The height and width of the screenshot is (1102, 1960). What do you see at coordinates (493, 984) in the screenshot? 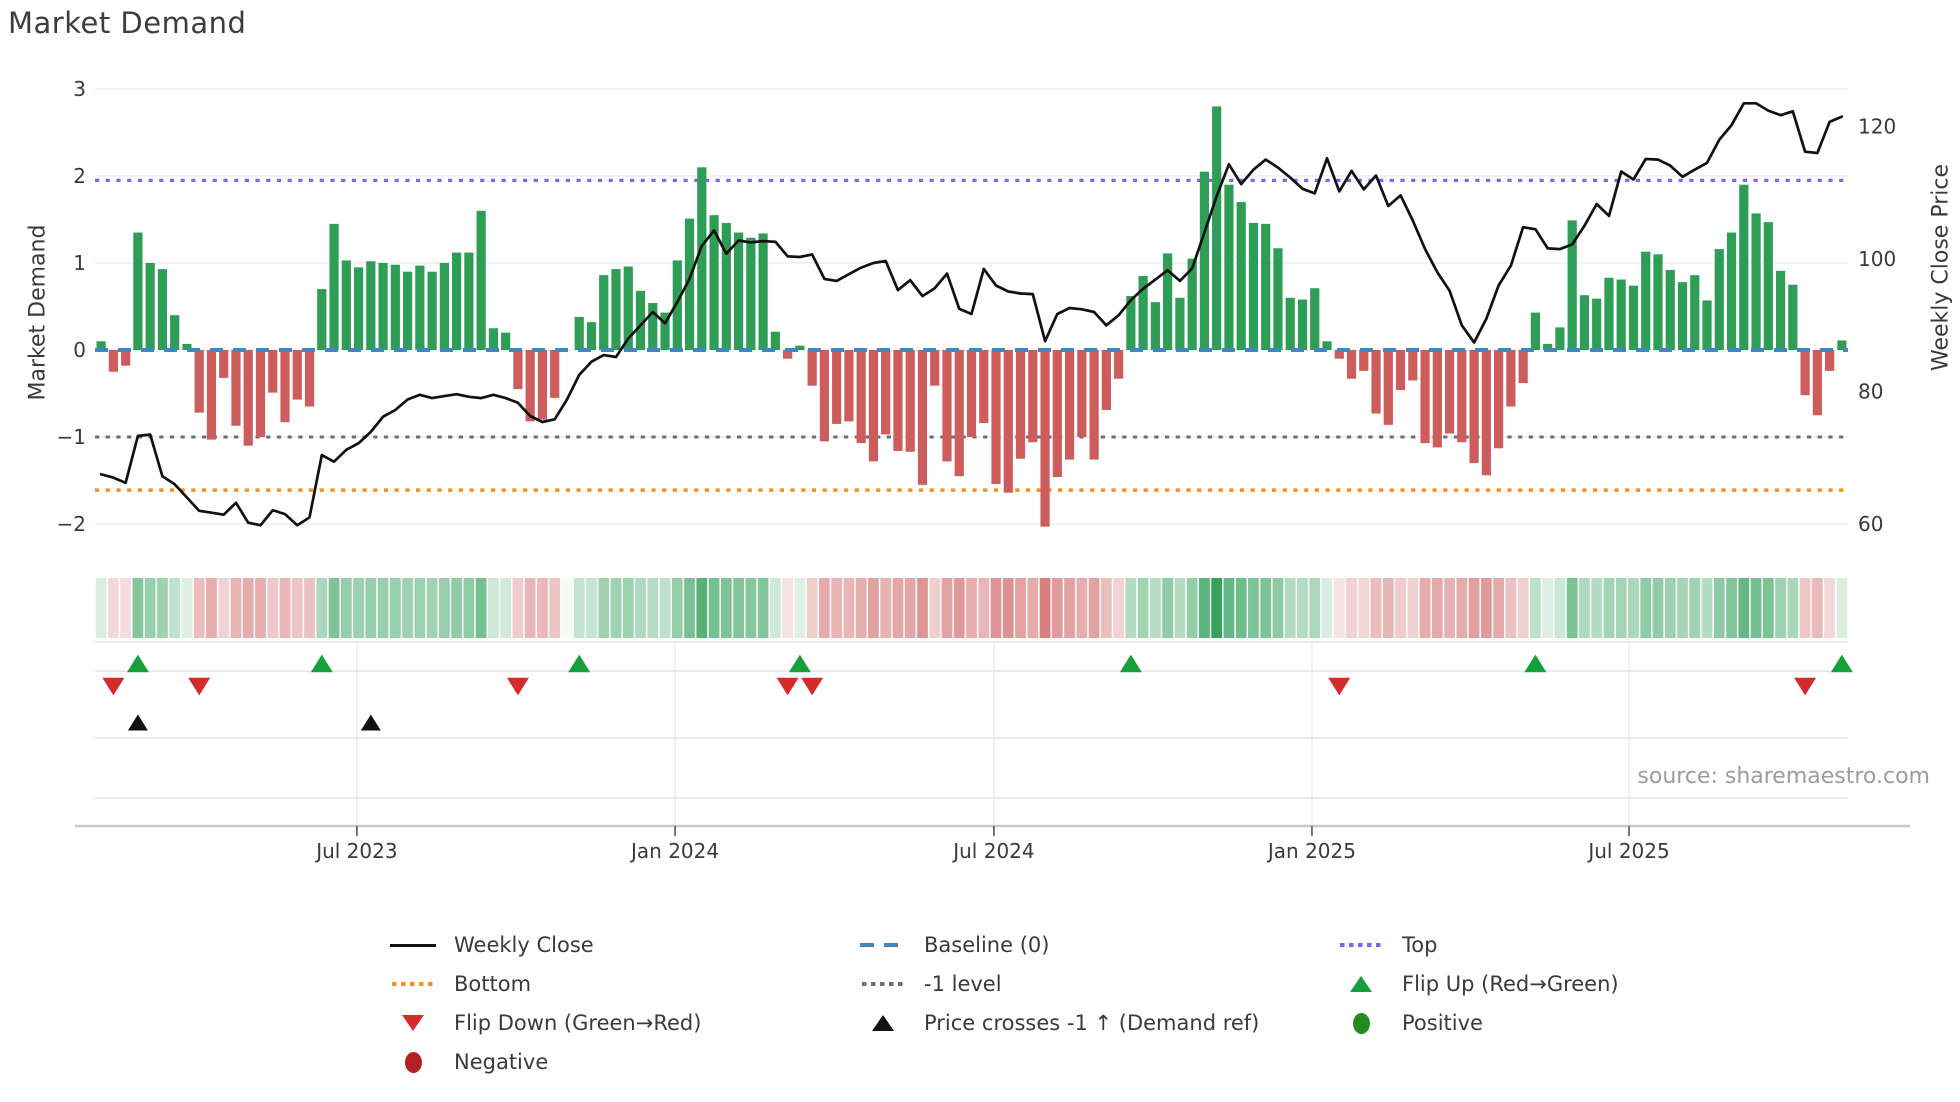
I see `legend-label: Bottom` at bounding box center [493, 984].